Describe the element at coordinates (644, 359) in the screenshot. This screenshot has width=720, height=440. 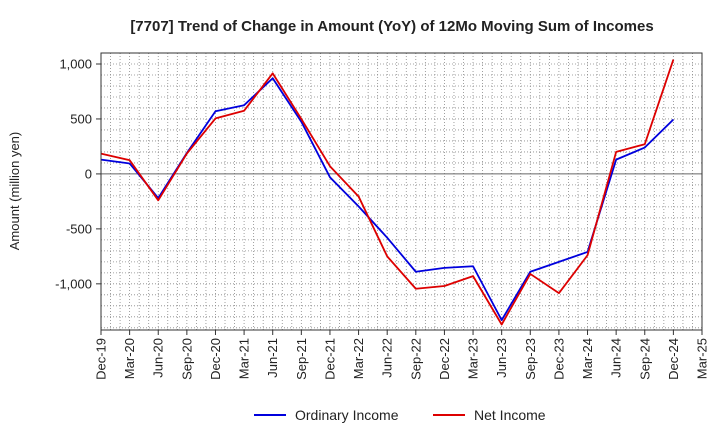
I see `x-tick-label: Sep-24` at that location.